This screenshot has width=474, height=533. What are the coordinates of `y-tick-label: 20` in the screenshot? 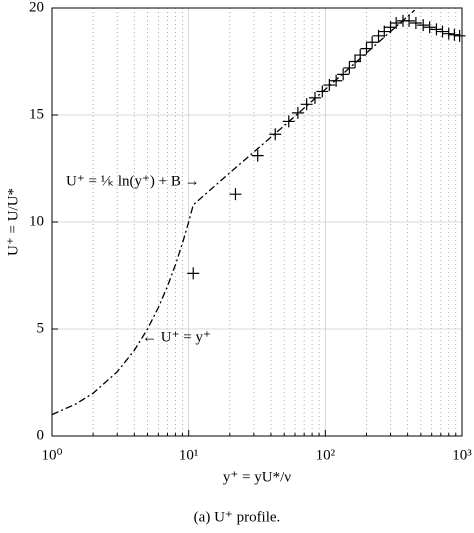 It's located at (36, 7).